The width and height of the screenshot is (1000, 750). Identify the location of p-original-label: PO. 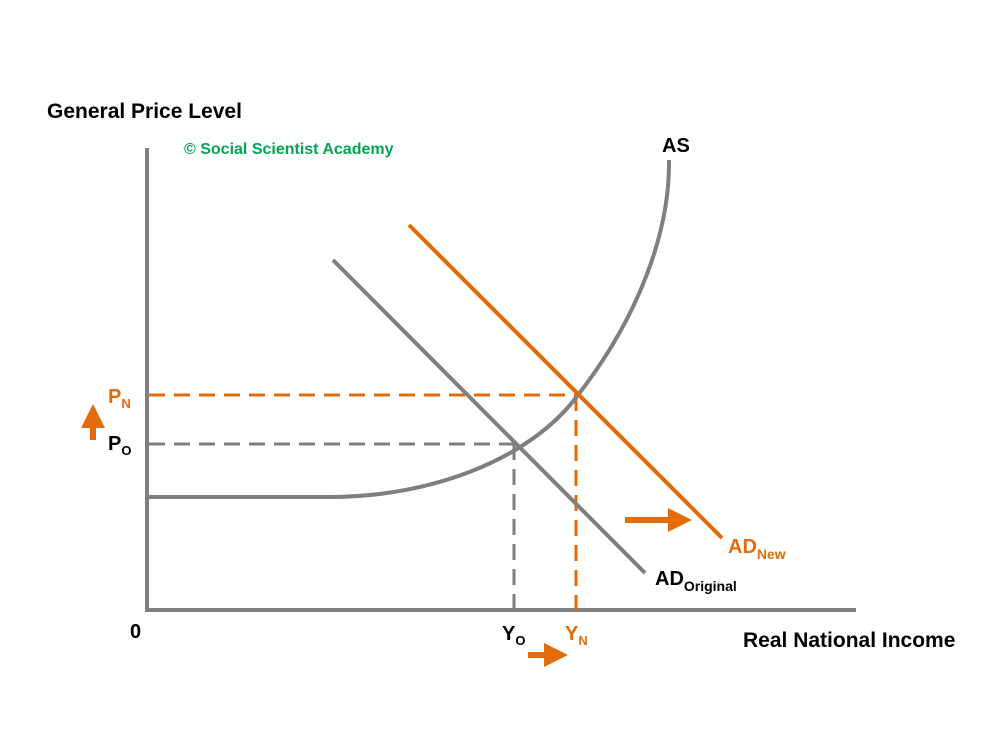
(119, 445).